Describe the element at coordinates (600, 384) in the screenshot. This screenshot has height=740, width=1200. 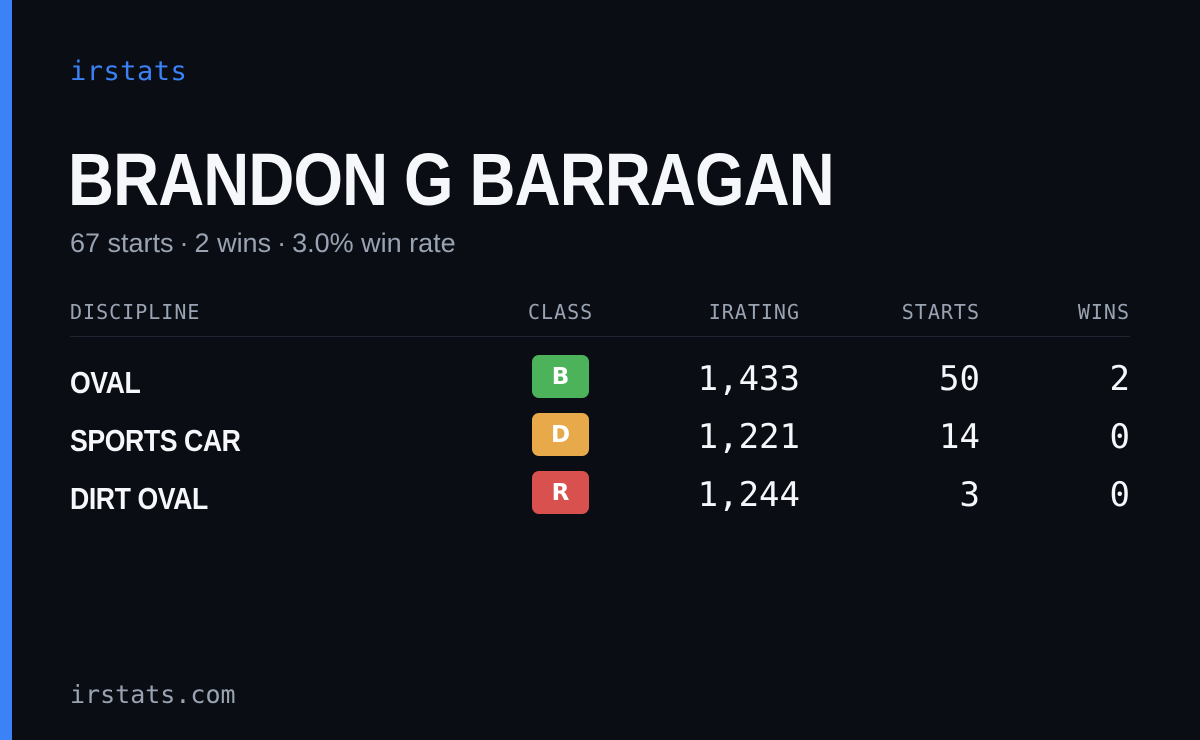
I see `table-row: OVAL B 1,433 50 2` at that location.